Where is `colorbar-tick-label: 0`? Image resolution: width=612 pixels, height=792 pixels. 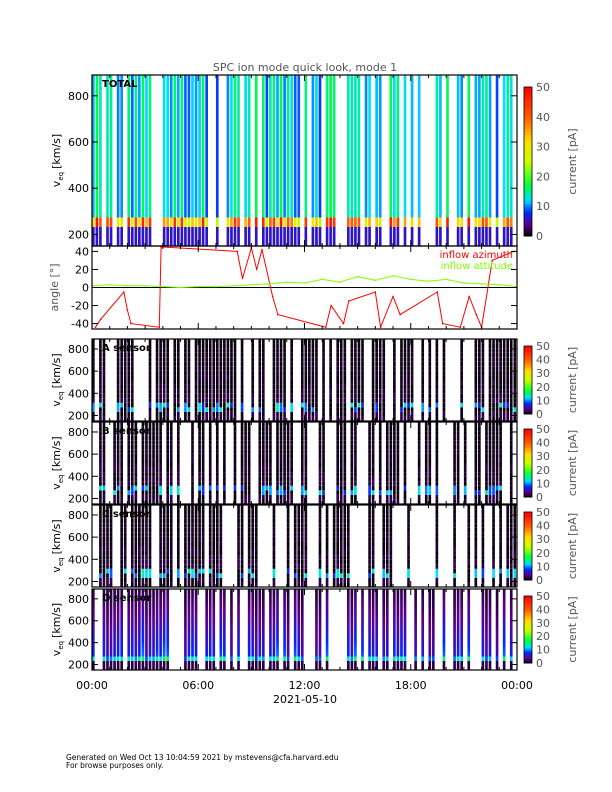
colorbar-tick-label: 0 is located at coordinates (539, 236).